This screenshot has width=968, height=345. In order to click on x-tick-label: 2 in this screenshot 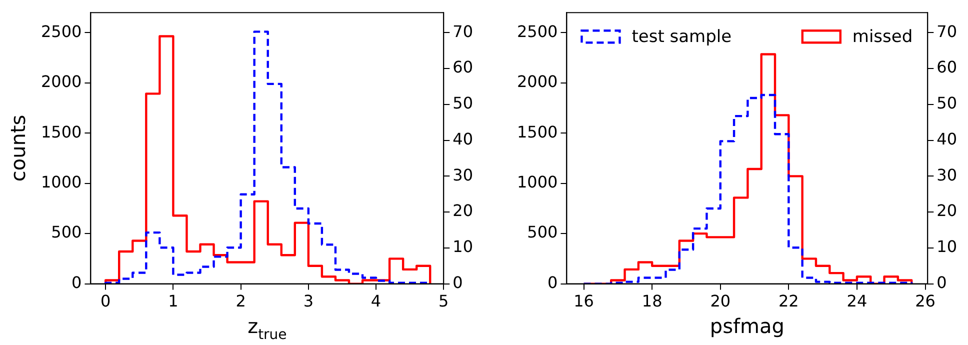, I will do `click(241, 301)`.